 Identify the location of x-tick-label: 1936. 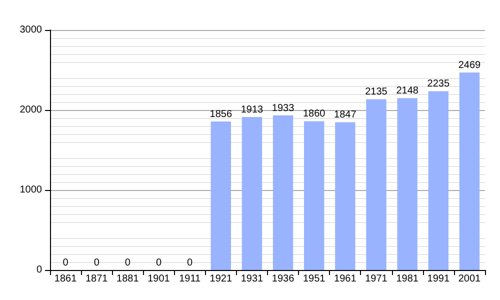
(283, 279).